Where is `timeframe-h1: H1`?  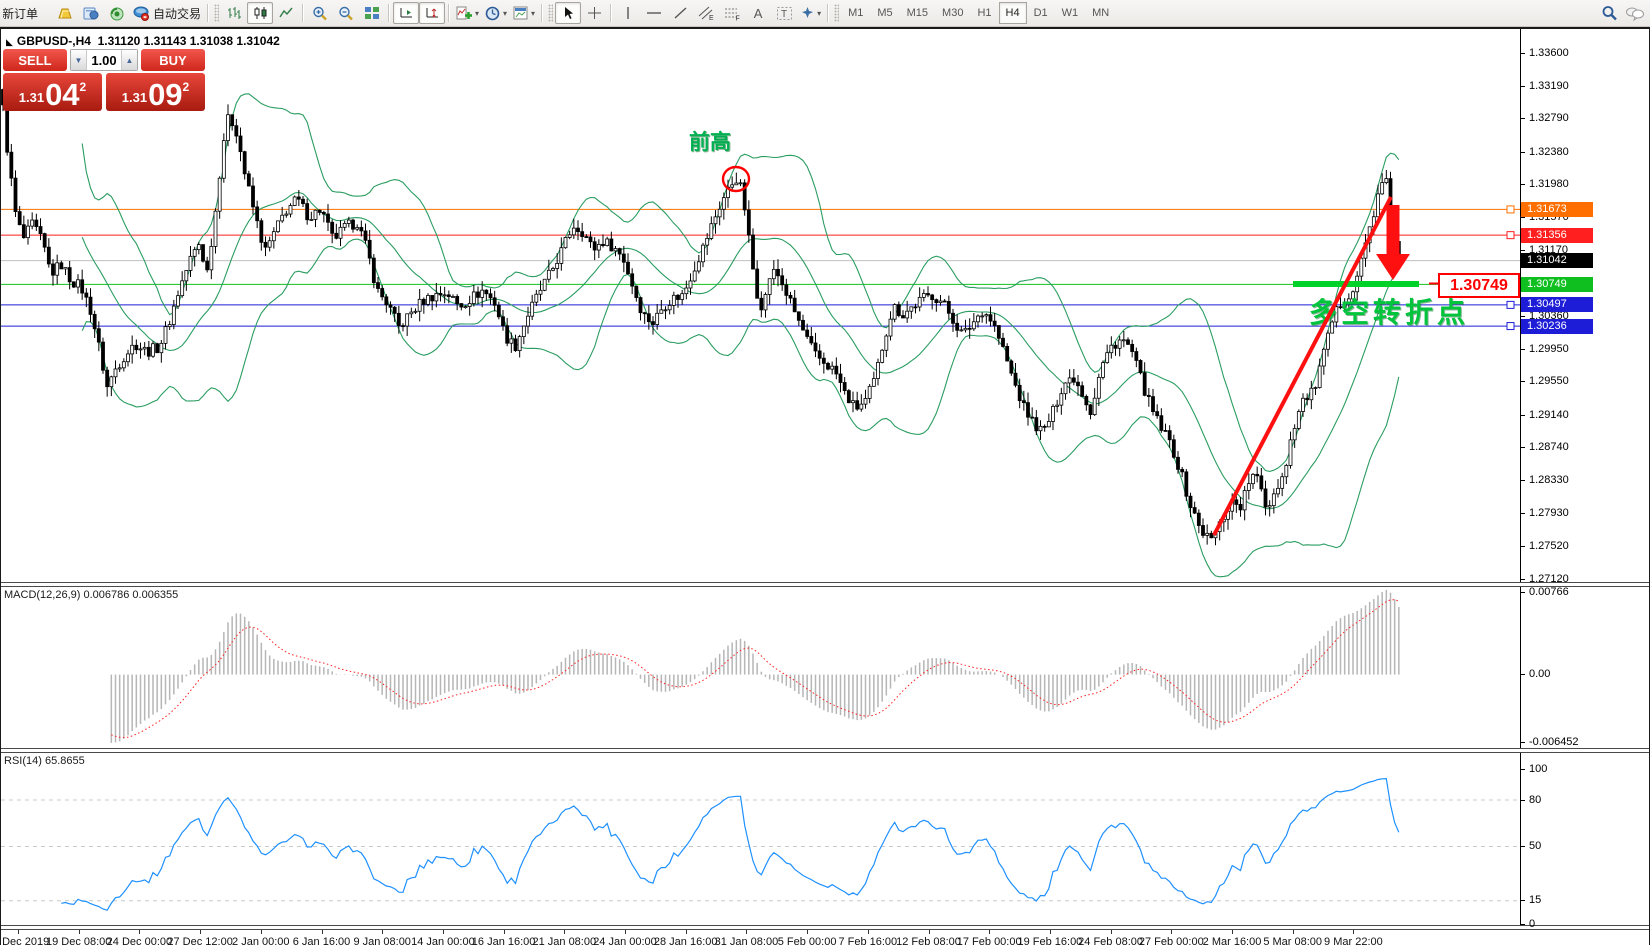 timeframe-h1: H1 is located at coordinates (984, 13).